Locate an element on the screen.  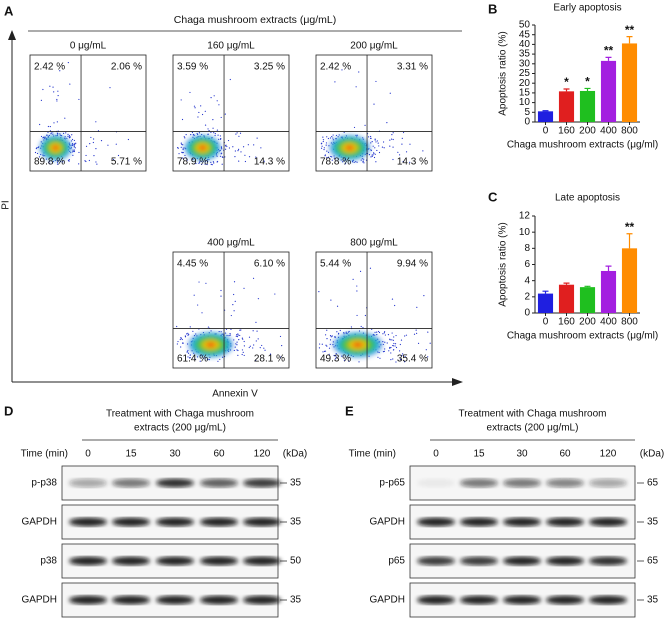
density-cluster is located at coordinates (202, 147).